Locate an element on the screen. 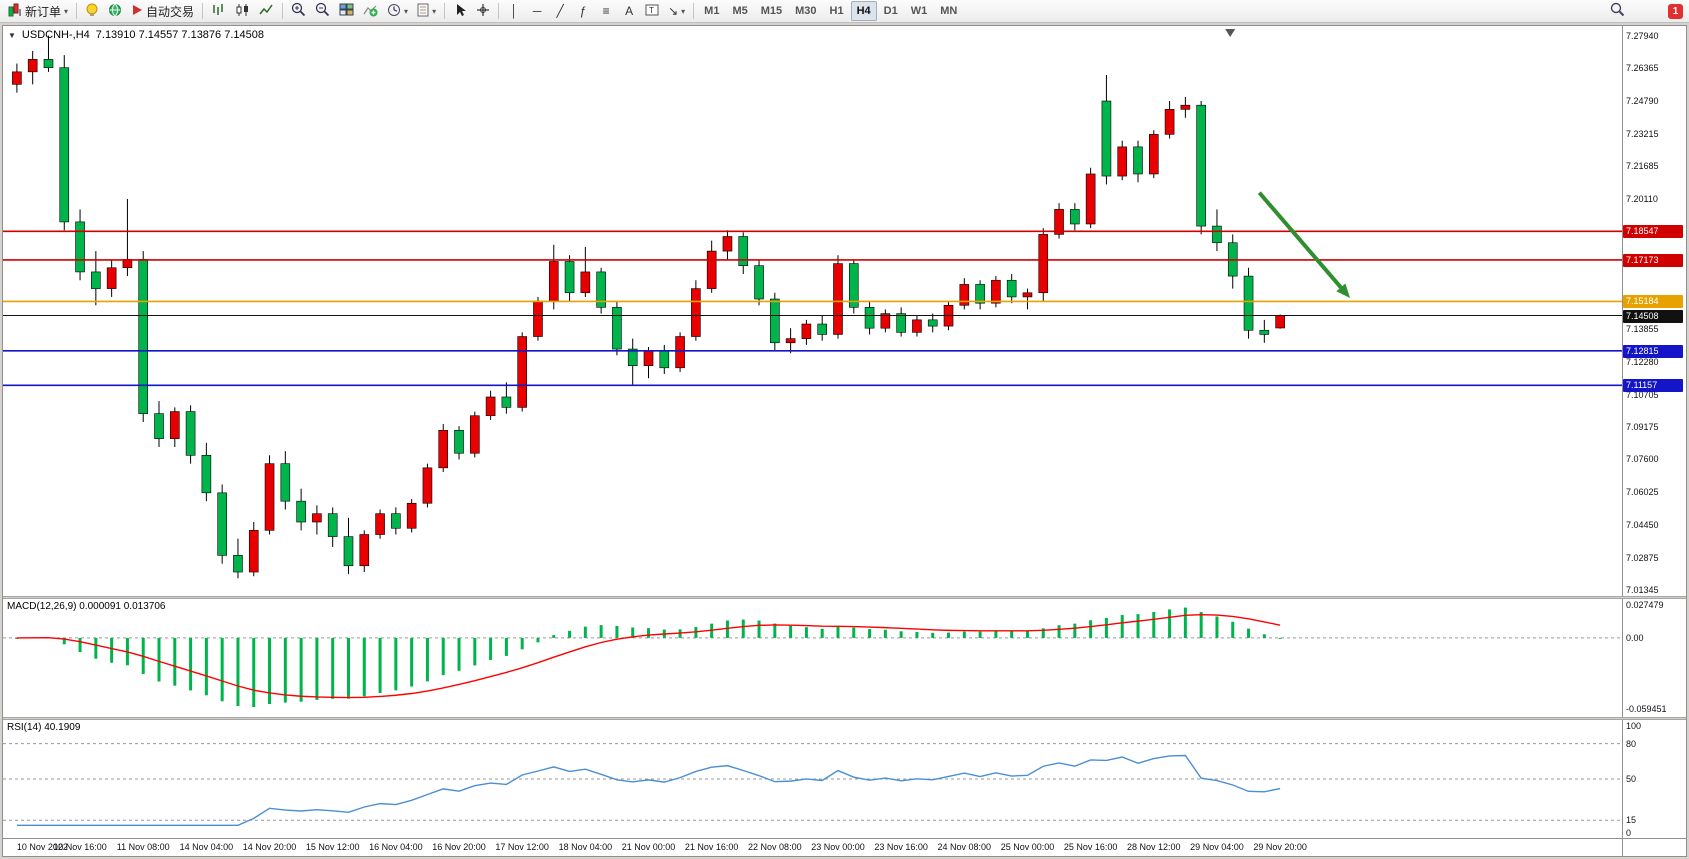 The height and width of the screenshot is (859, 1689). text-icon: A is located at coordinates (629, 11).